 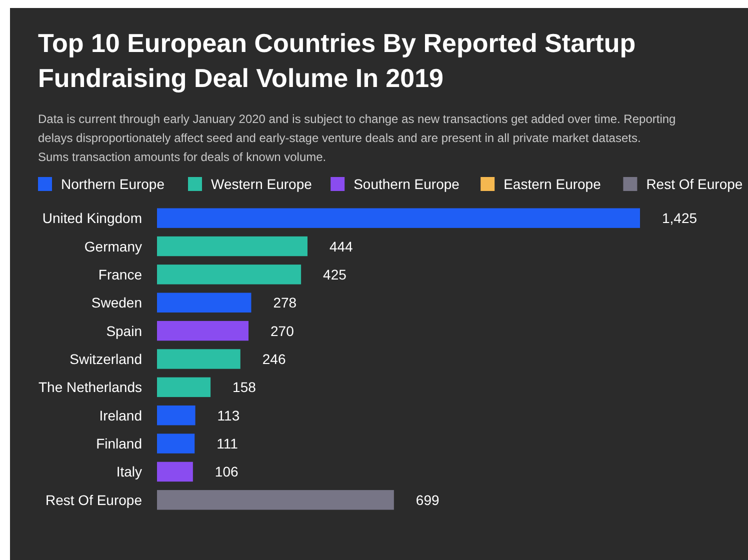 I want to click on data-label: 444, so click(x=341, y=246).